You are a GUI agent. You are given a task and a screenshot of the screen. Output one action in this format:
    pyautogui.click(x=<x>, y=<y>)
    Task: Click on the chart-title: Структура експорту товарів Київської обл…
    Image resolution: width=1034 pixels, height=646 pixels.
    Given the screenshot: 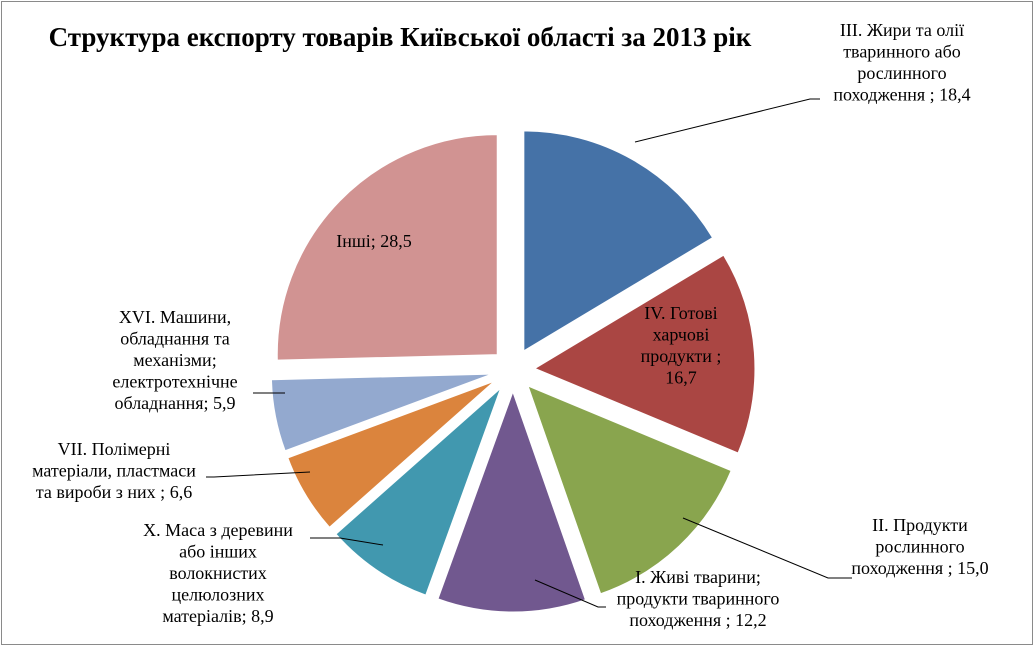 What is the action you would take?
    pyautogui.click(x=400, y=37)
    